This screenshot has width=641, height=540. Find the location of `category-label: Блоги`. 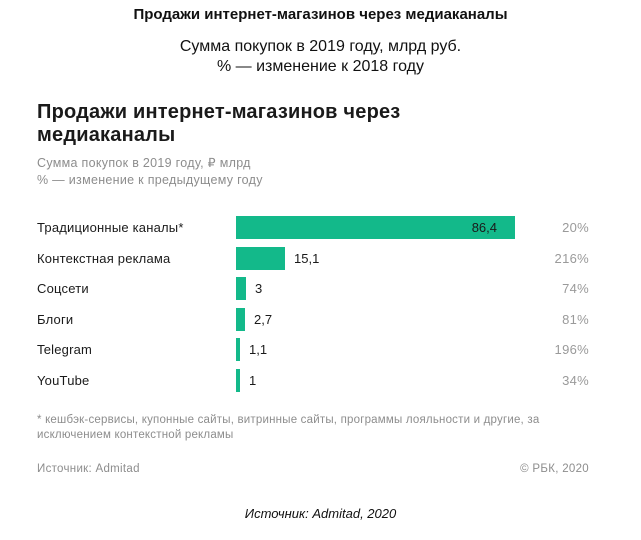

category-label: Блоги is located at coordinates (55, 319).